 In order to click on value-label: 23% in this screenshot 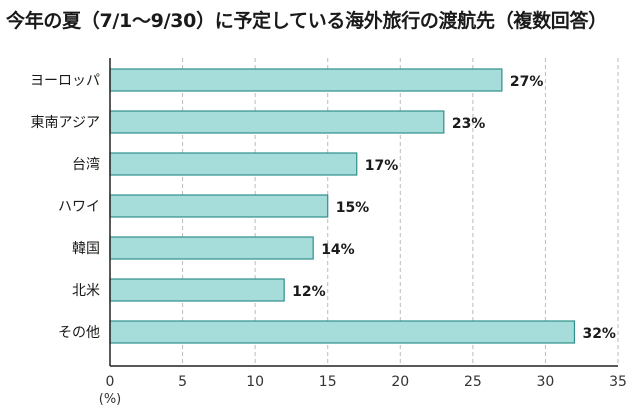, I will do `click(469, 124)`.